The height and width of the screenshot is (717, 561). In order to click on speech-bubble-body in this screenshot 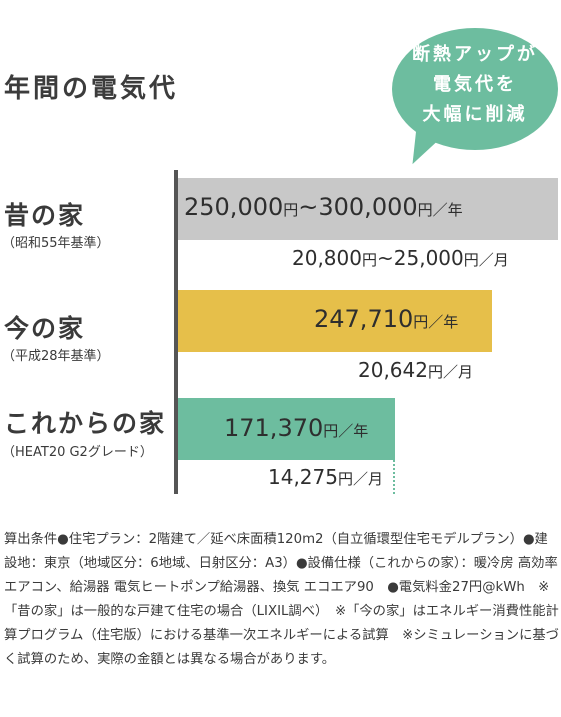, I will do `click(475, 89)`.